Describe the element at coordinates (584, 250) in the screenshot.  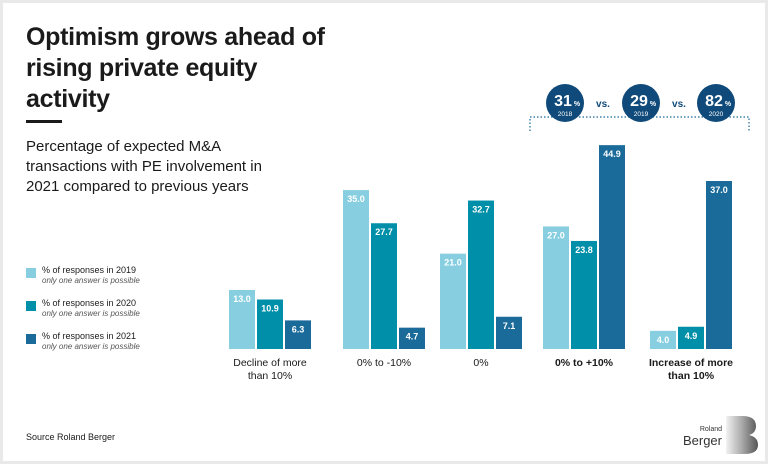
I see `data-label: 23.8` at that location.